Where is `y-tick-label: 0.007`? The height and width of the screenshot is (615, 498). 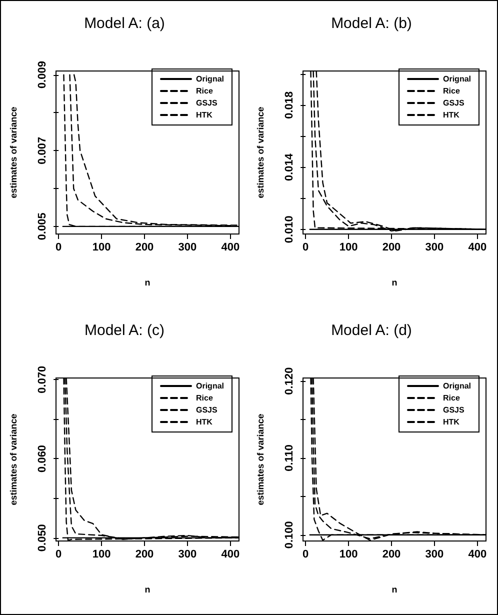
y-tick-label: 0.007 is located at coordinates (42, 150).